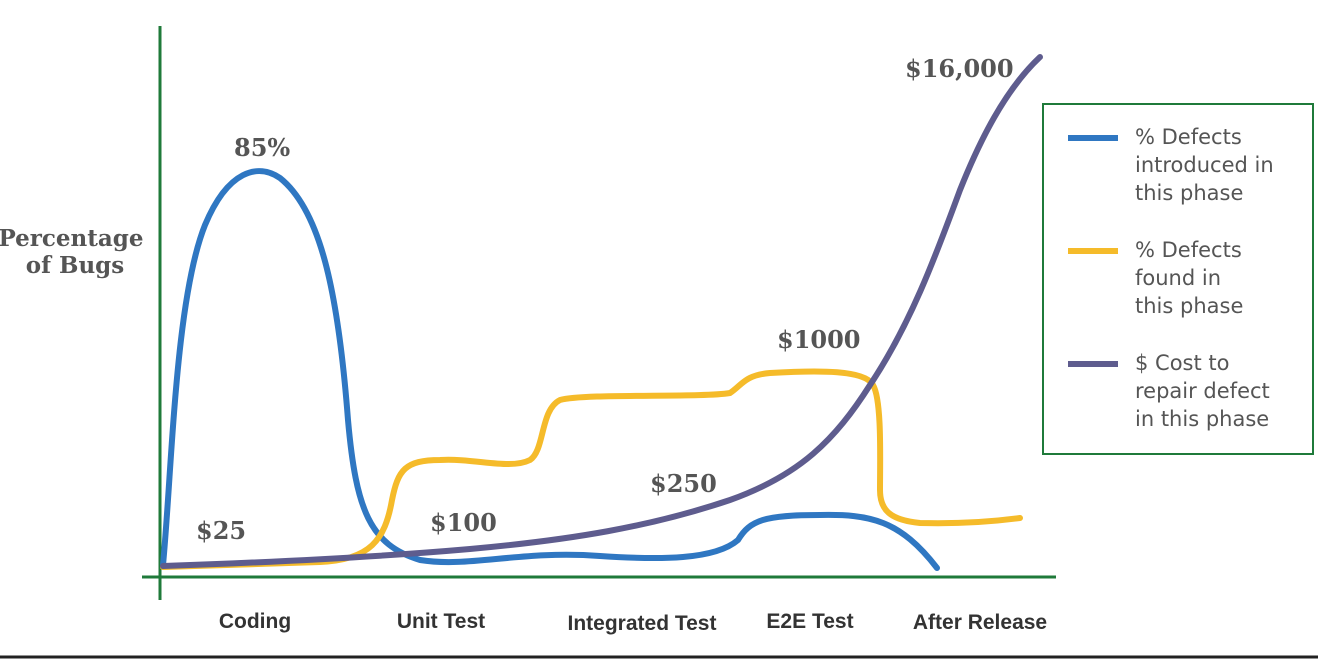 The width and height of the screenshot is (1318, 660). What do you see at coordinates (683, 483) in the screenshot?
I see `annotation-cost-250: $250` at bounding box center [683, 483].